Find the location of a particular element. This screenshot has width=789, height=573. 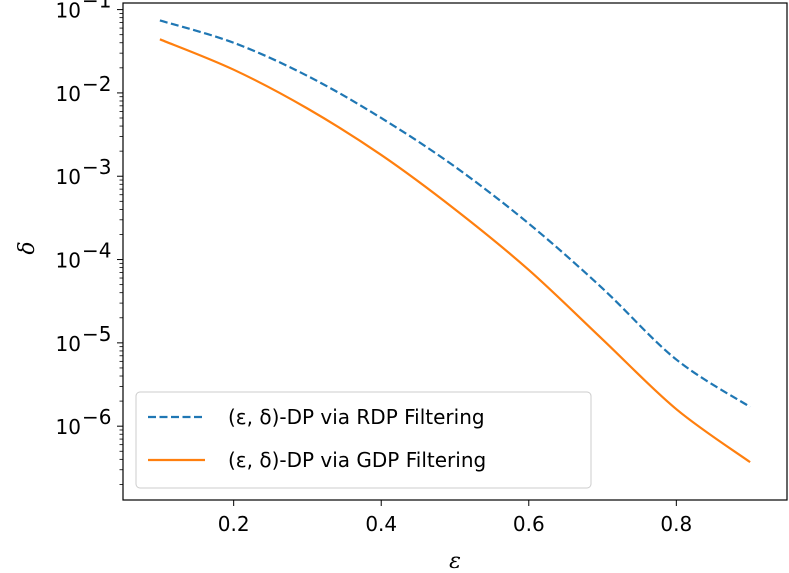

x-tick-label: 0.6 is located at coordinates (529, 524).